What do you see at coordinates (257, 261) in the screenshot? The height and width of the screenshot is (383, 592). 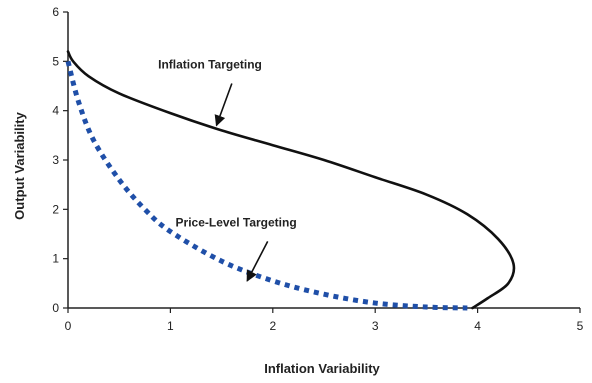 I see `annotation-arrow-price-level-targeting` at bounding box center [257, 261].